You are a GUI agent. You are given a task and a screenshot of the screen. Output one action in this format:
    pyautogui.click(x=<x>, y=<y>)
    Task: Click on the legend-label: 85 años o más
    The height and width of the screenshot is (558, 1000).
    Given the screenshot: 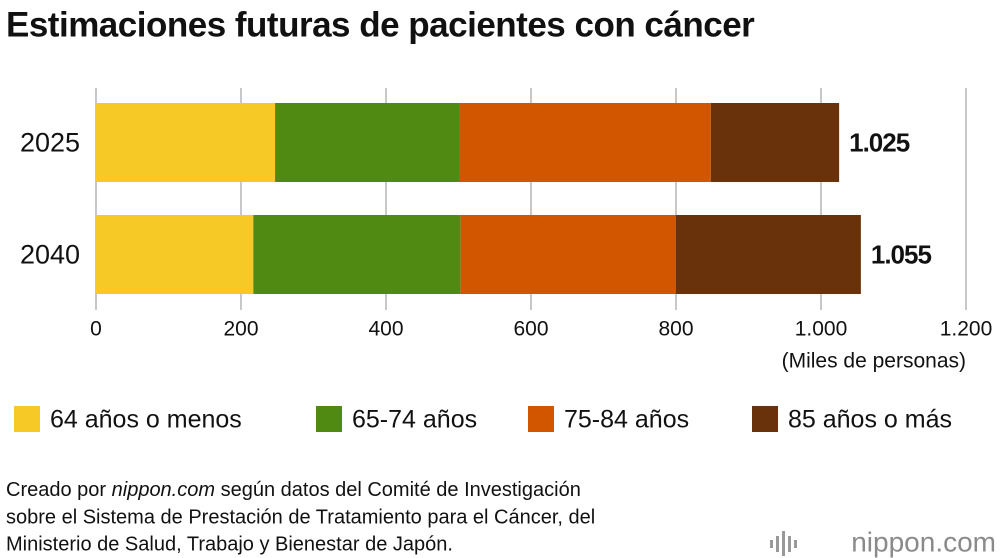 What is the action you would take?
    pyautogui.click(x=870, y=420)
    